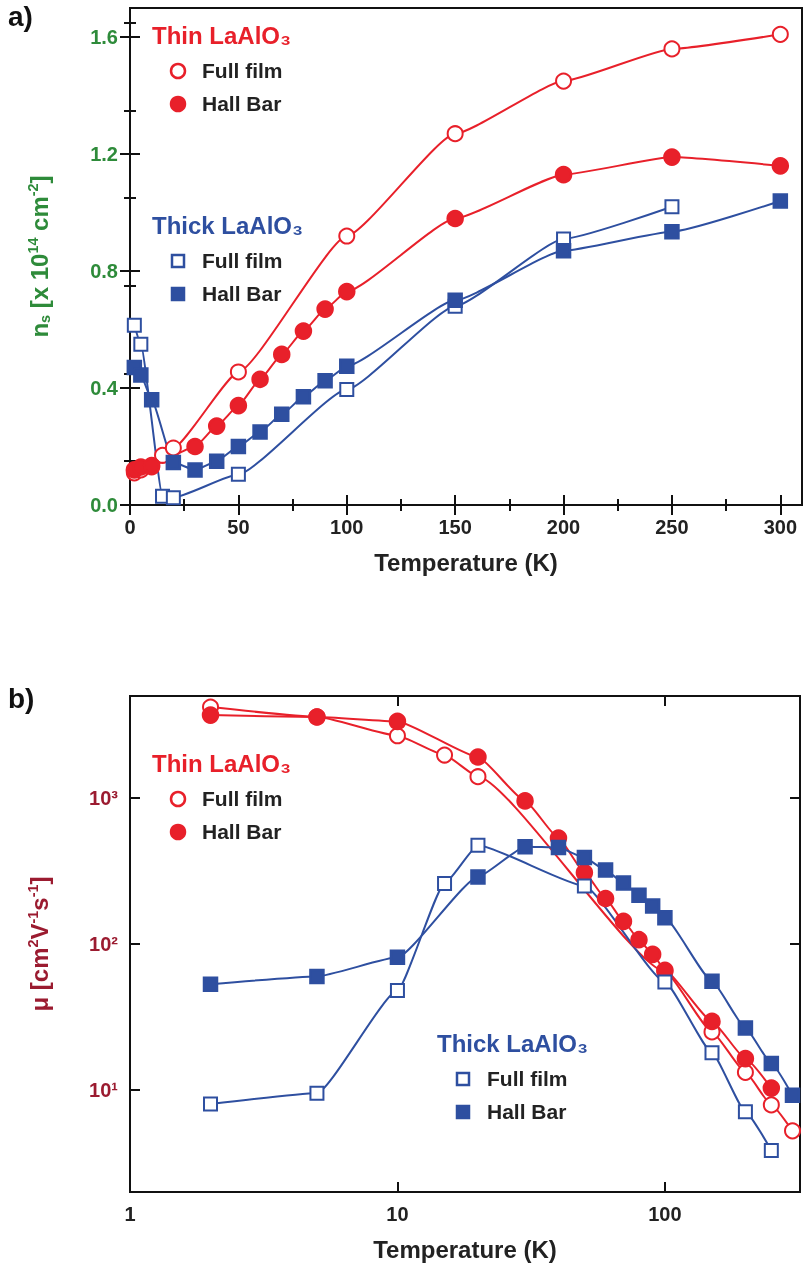 This screenshot has width=807, height=1285. I want to click on y-axis-title: μ [cm2V-1s-1], so click(39, 944).